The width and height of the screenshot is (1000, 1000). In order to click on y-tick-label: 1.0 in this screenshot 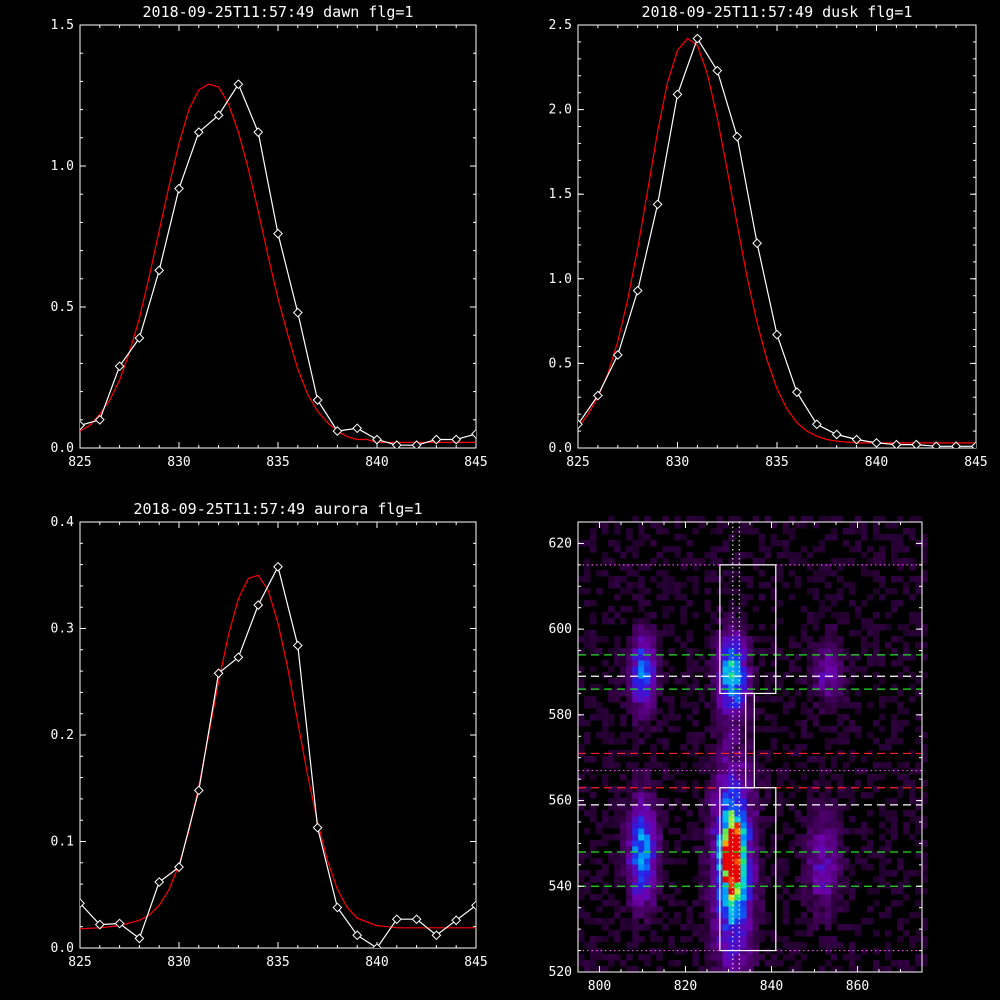, I will do `click(560, 279)`.